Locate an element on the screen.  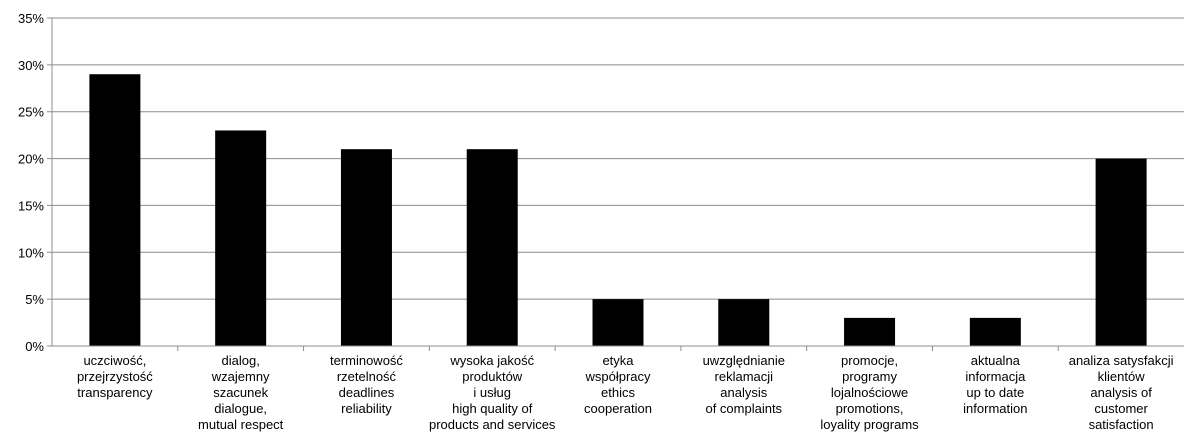
y-tick-label: 25% is located at coordinates (31, 112).